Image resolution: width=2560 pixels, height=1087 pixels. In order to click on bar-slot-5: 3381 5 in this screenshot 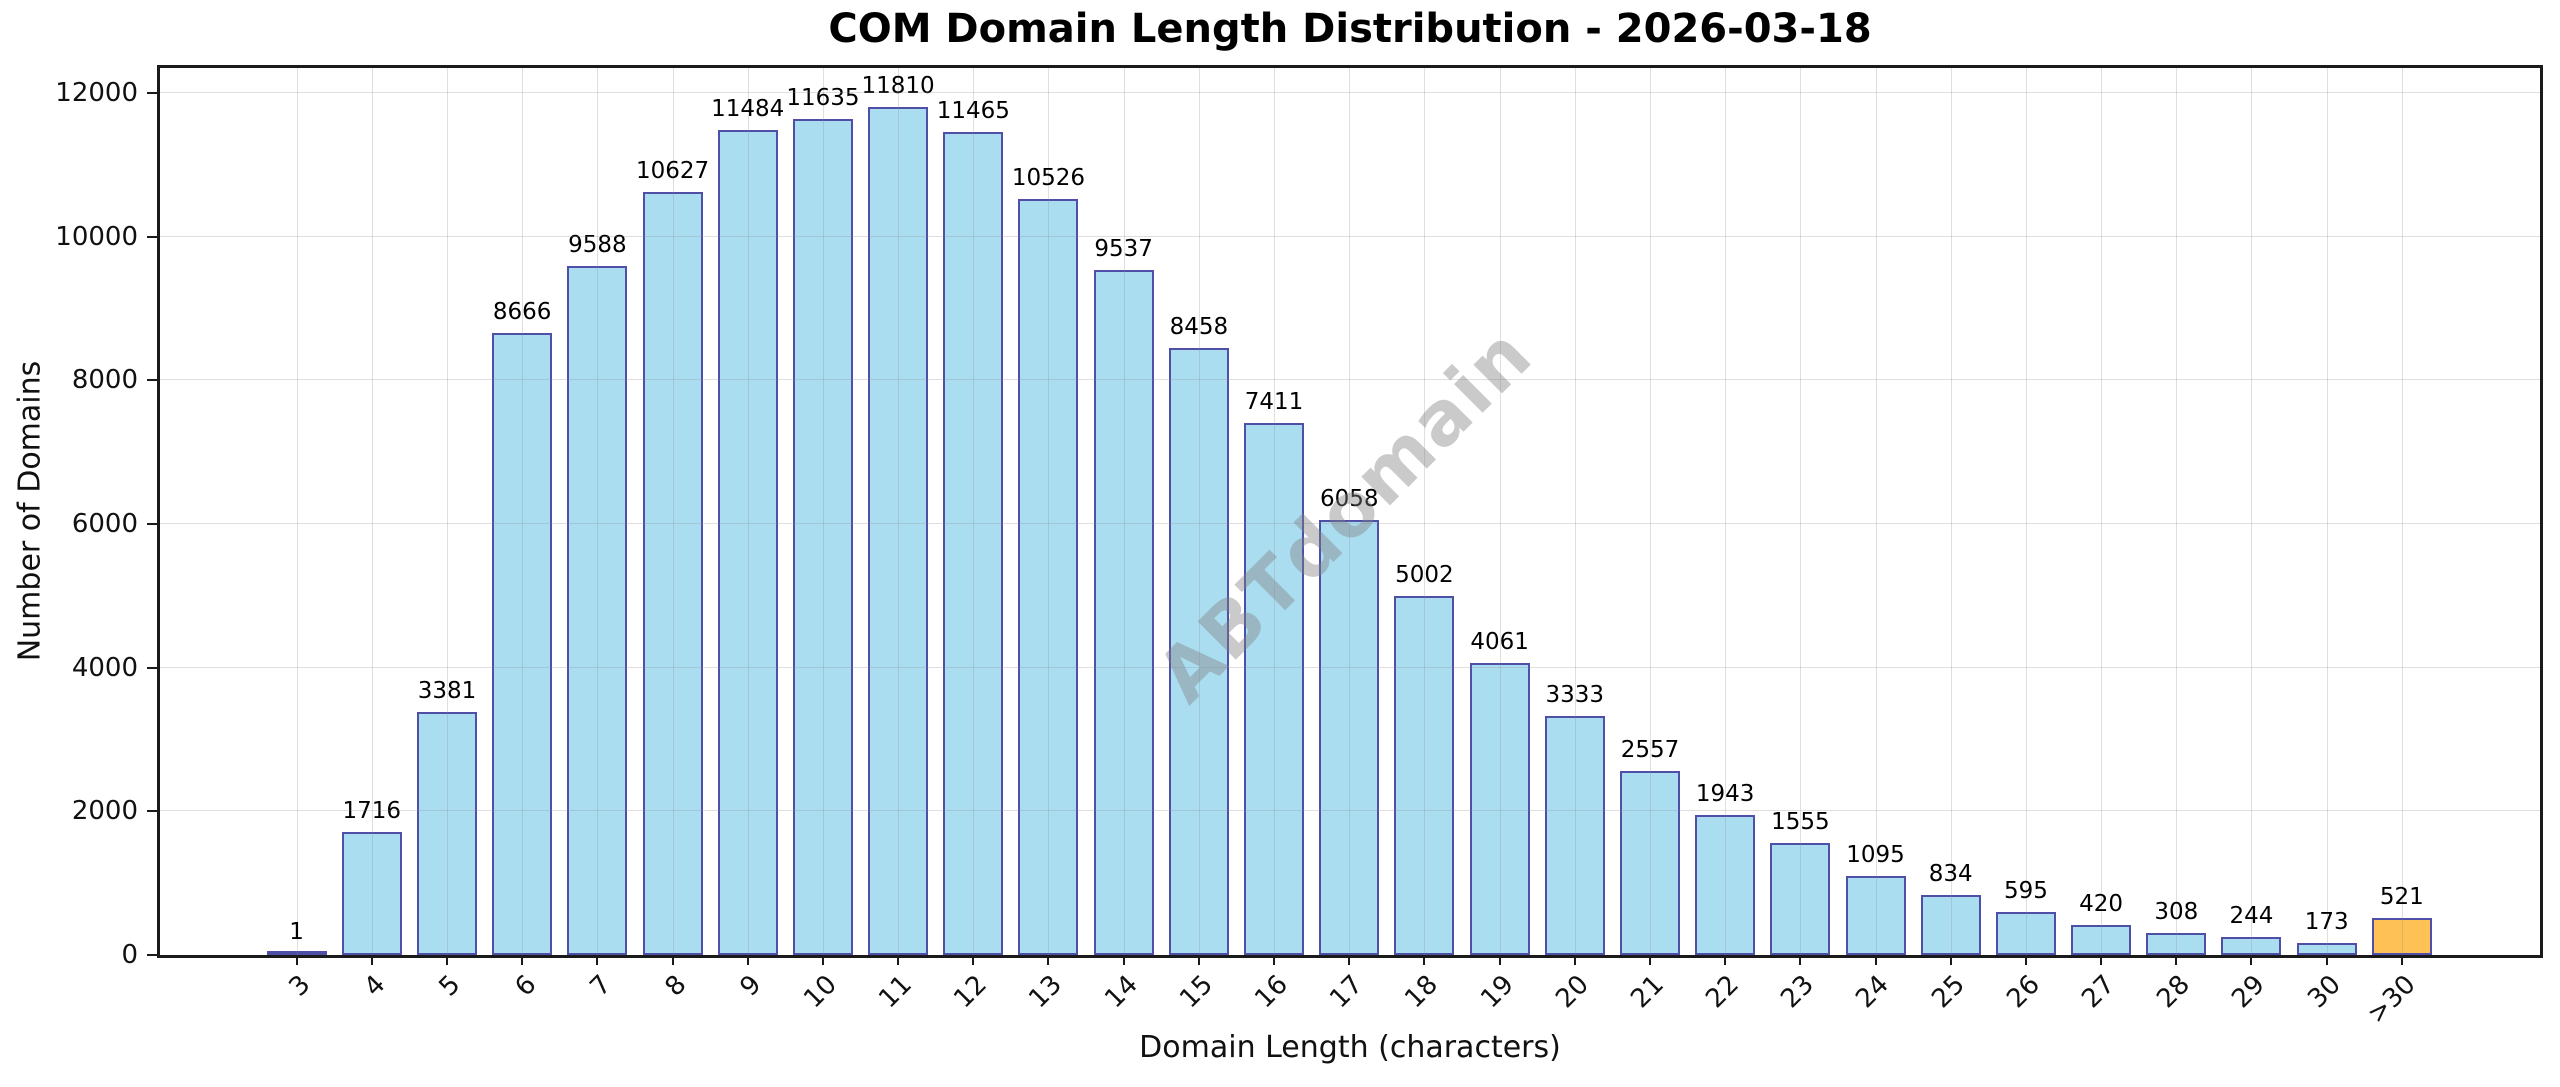, I will do `click(446, 535)`.